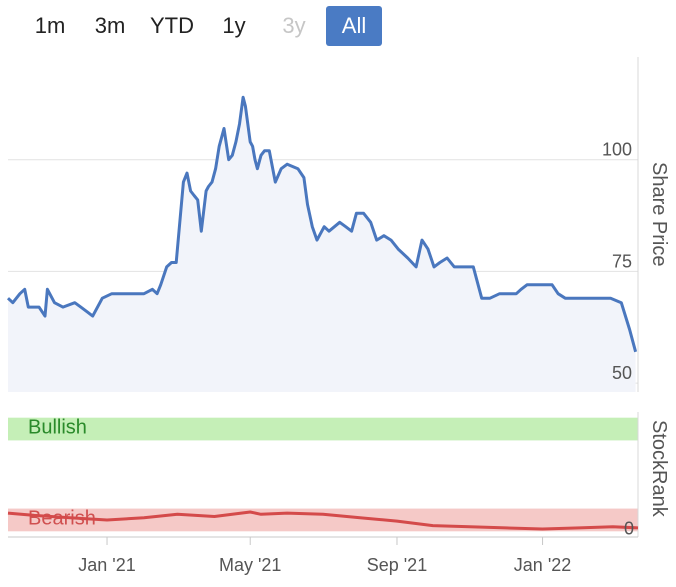  What do you see at coordinates (542, 565) in the screenshot?
I see `x-tick-label: Jan '22` at bounding box center [542, 565].